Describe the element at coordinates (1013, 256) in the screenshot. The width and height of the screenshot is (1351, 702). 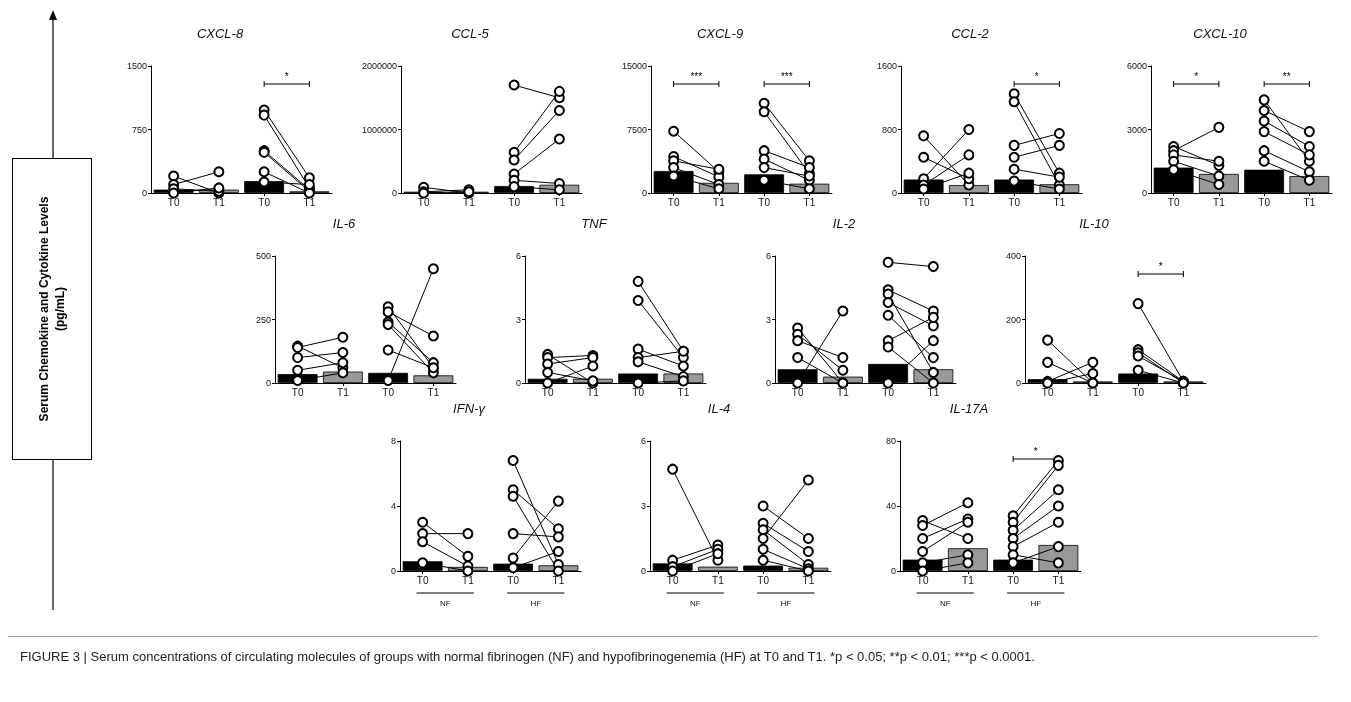
I see `y-tick-label: 400` at that location.